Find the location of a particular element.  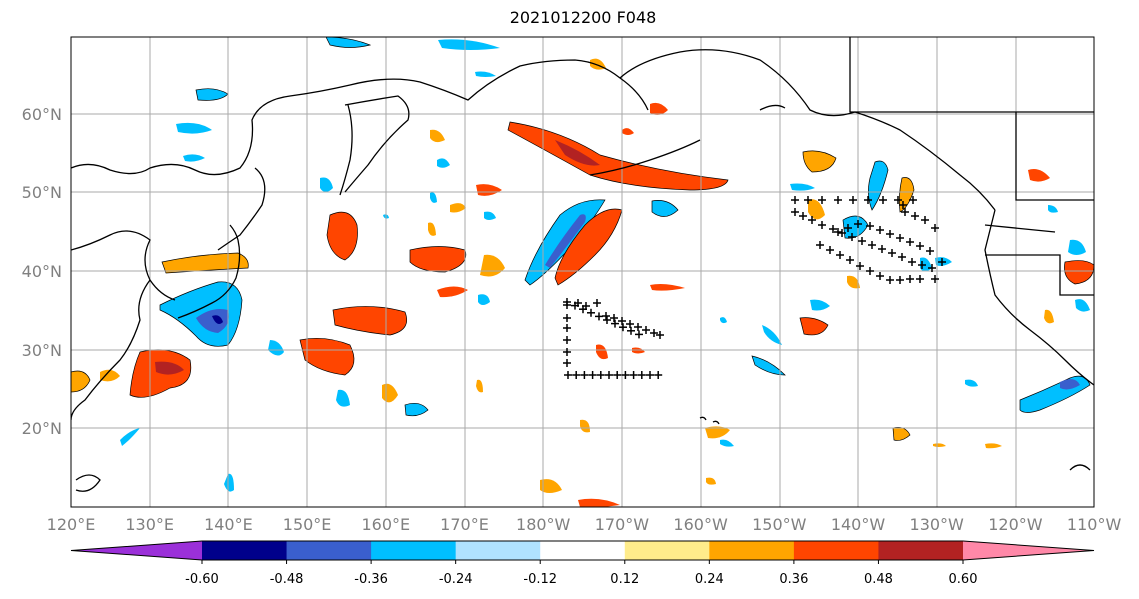

longitude-label: 150°E is located at coordinates (307, 524).